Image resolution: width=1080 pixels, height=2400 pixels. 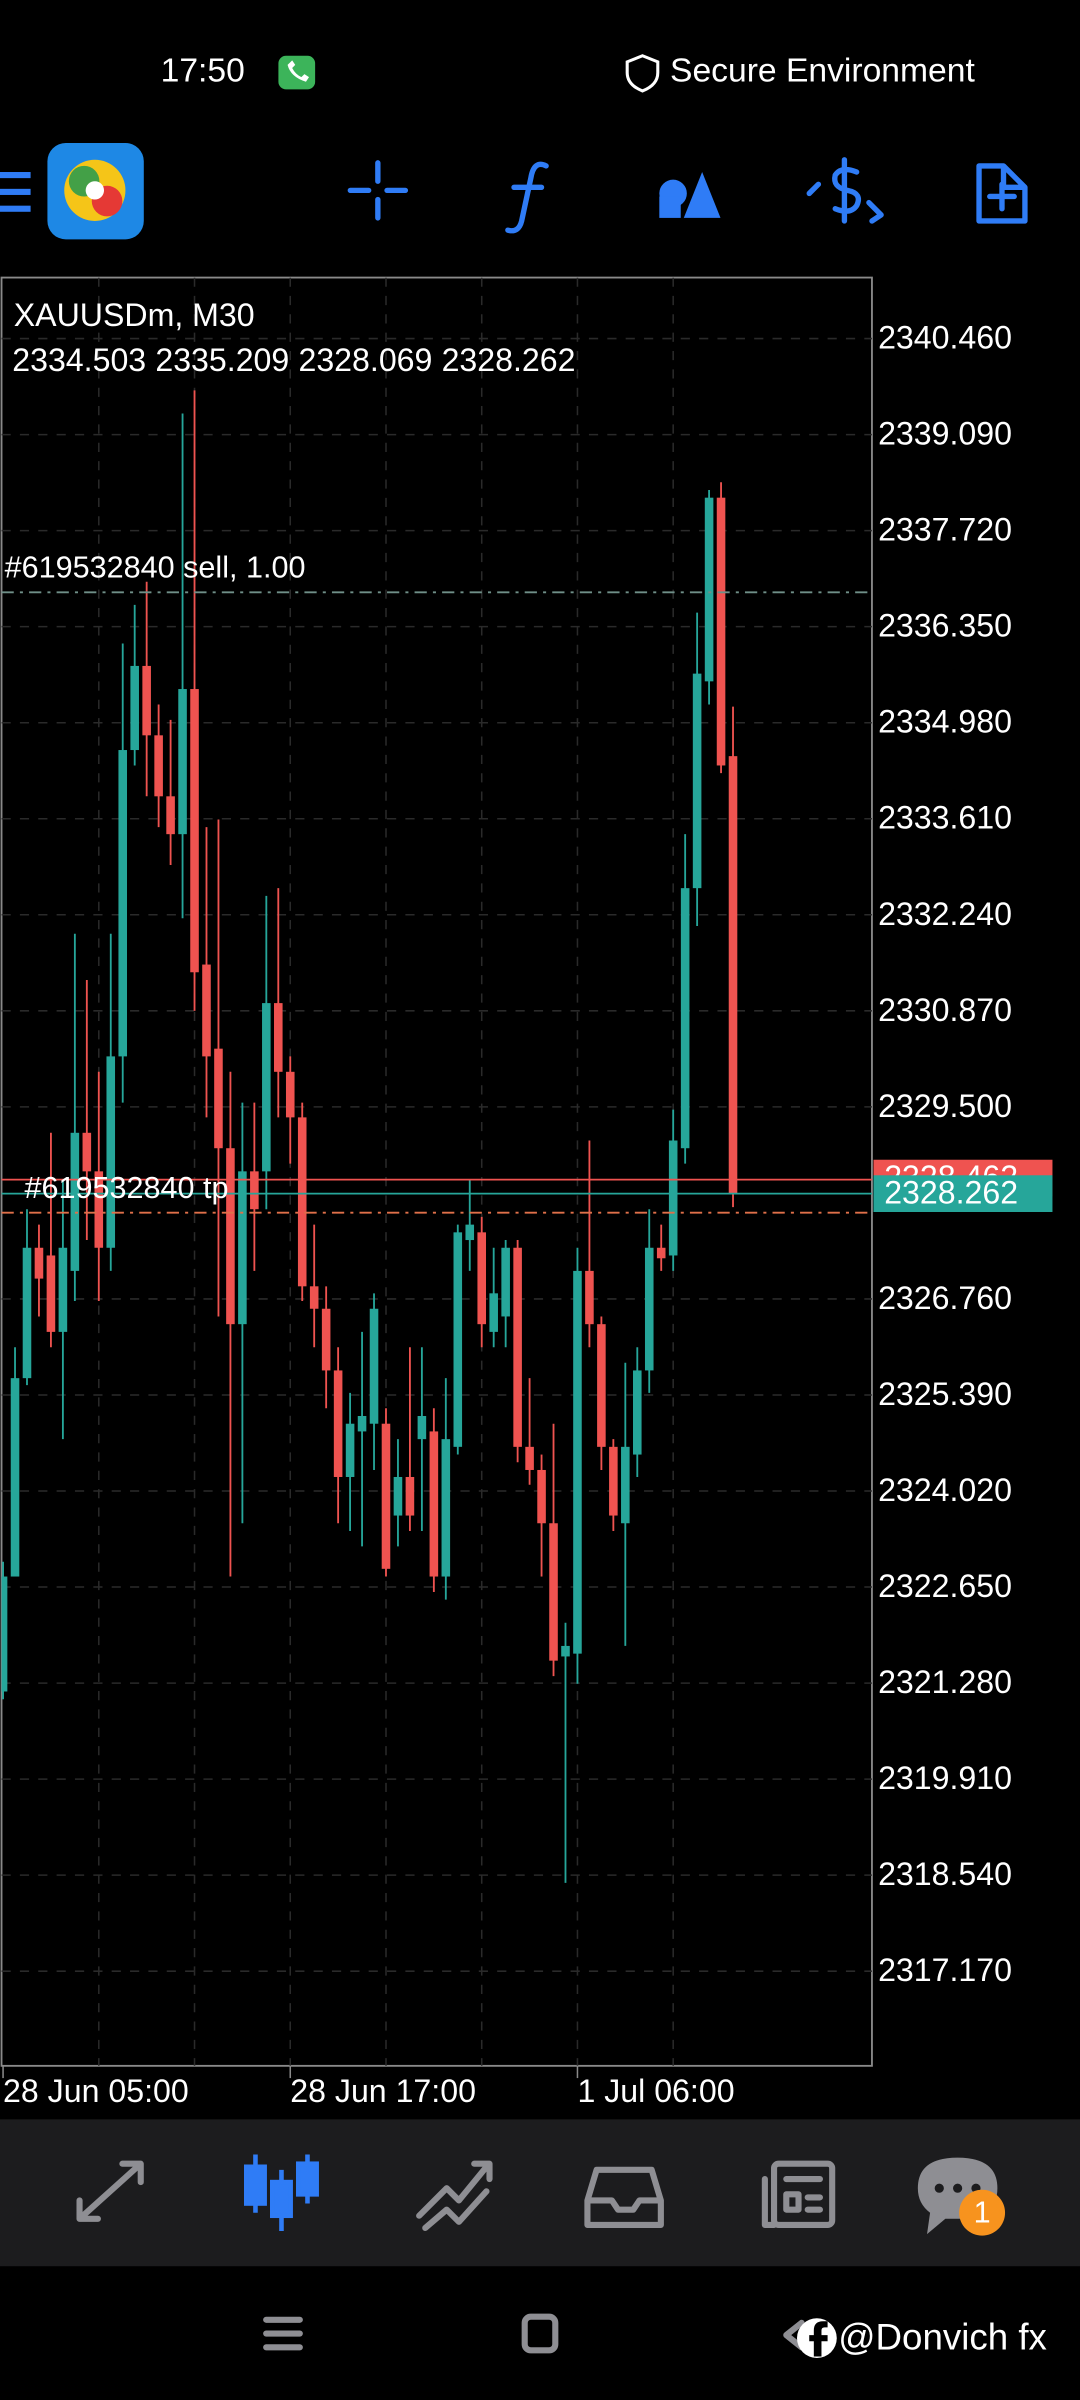 I want to click on y-tick-label: 2339.090, so click(x=945, y=434).